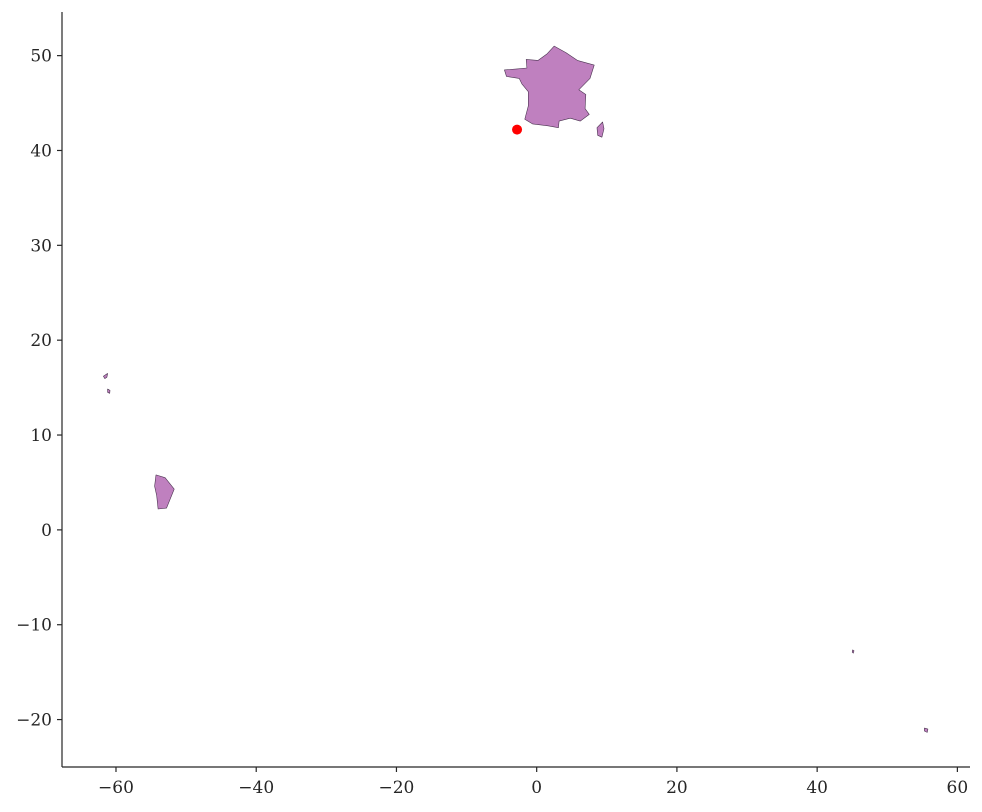 Image resolution: width=982 pixels, height=812 pixels. I want to click on x-tick-label: −40, so click(256, 788).